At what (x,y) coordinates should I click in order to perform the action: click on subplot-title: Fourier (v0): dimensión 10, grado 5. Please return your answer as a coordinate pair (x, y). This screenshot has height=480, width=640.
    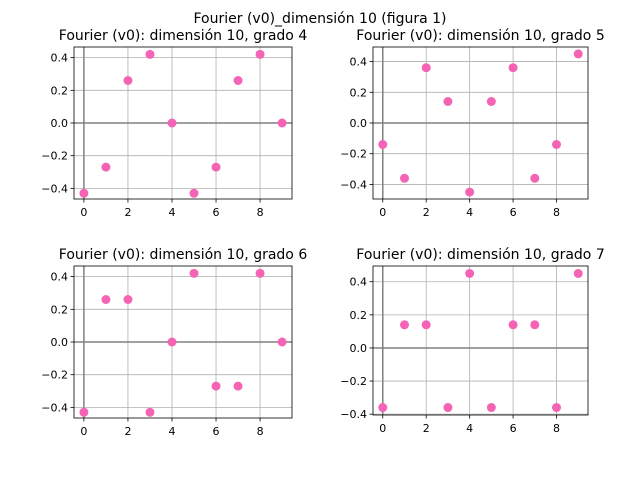
    Looking at the image, I should click on (480, 36).